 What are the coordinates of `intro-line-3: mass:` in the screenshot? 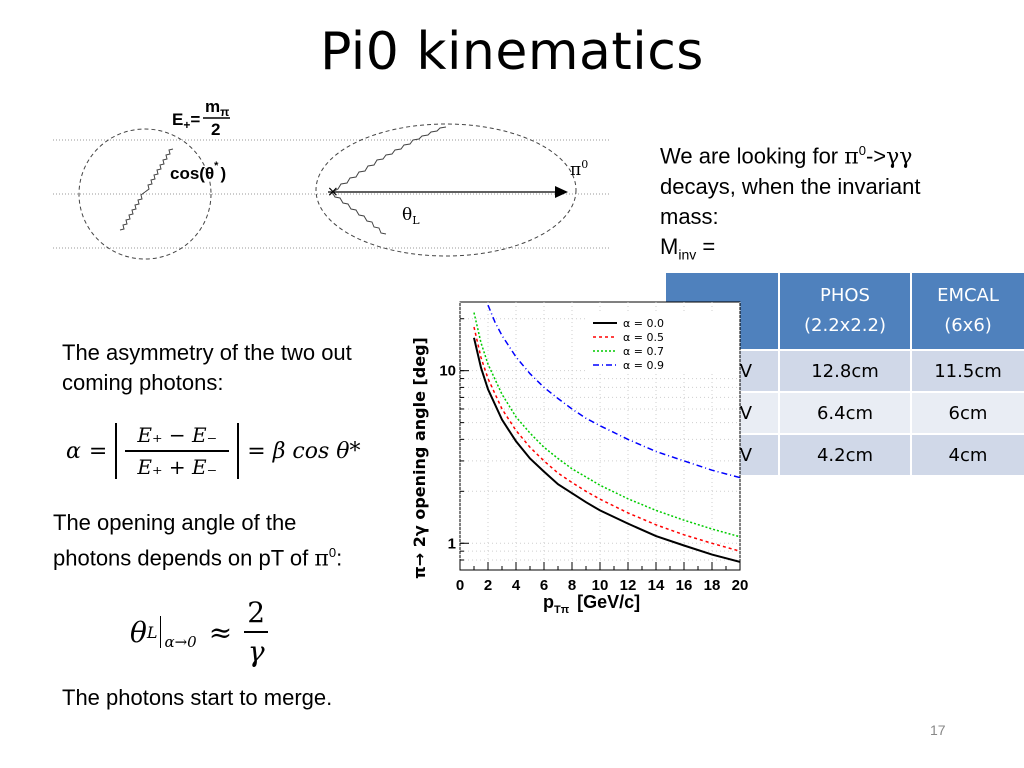 It's located at (689, 217).